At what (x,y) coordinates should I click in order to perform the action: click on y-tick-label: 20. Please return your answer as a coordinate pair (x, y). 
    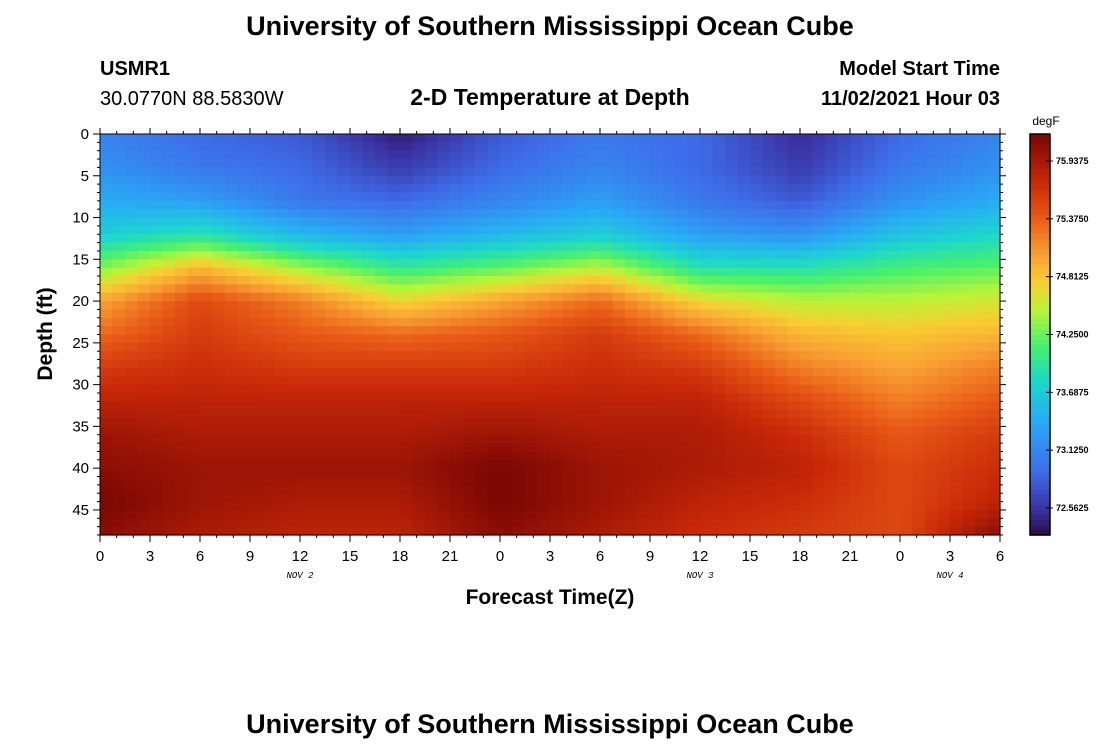
    Looking at the image, I should click on (80, 301).